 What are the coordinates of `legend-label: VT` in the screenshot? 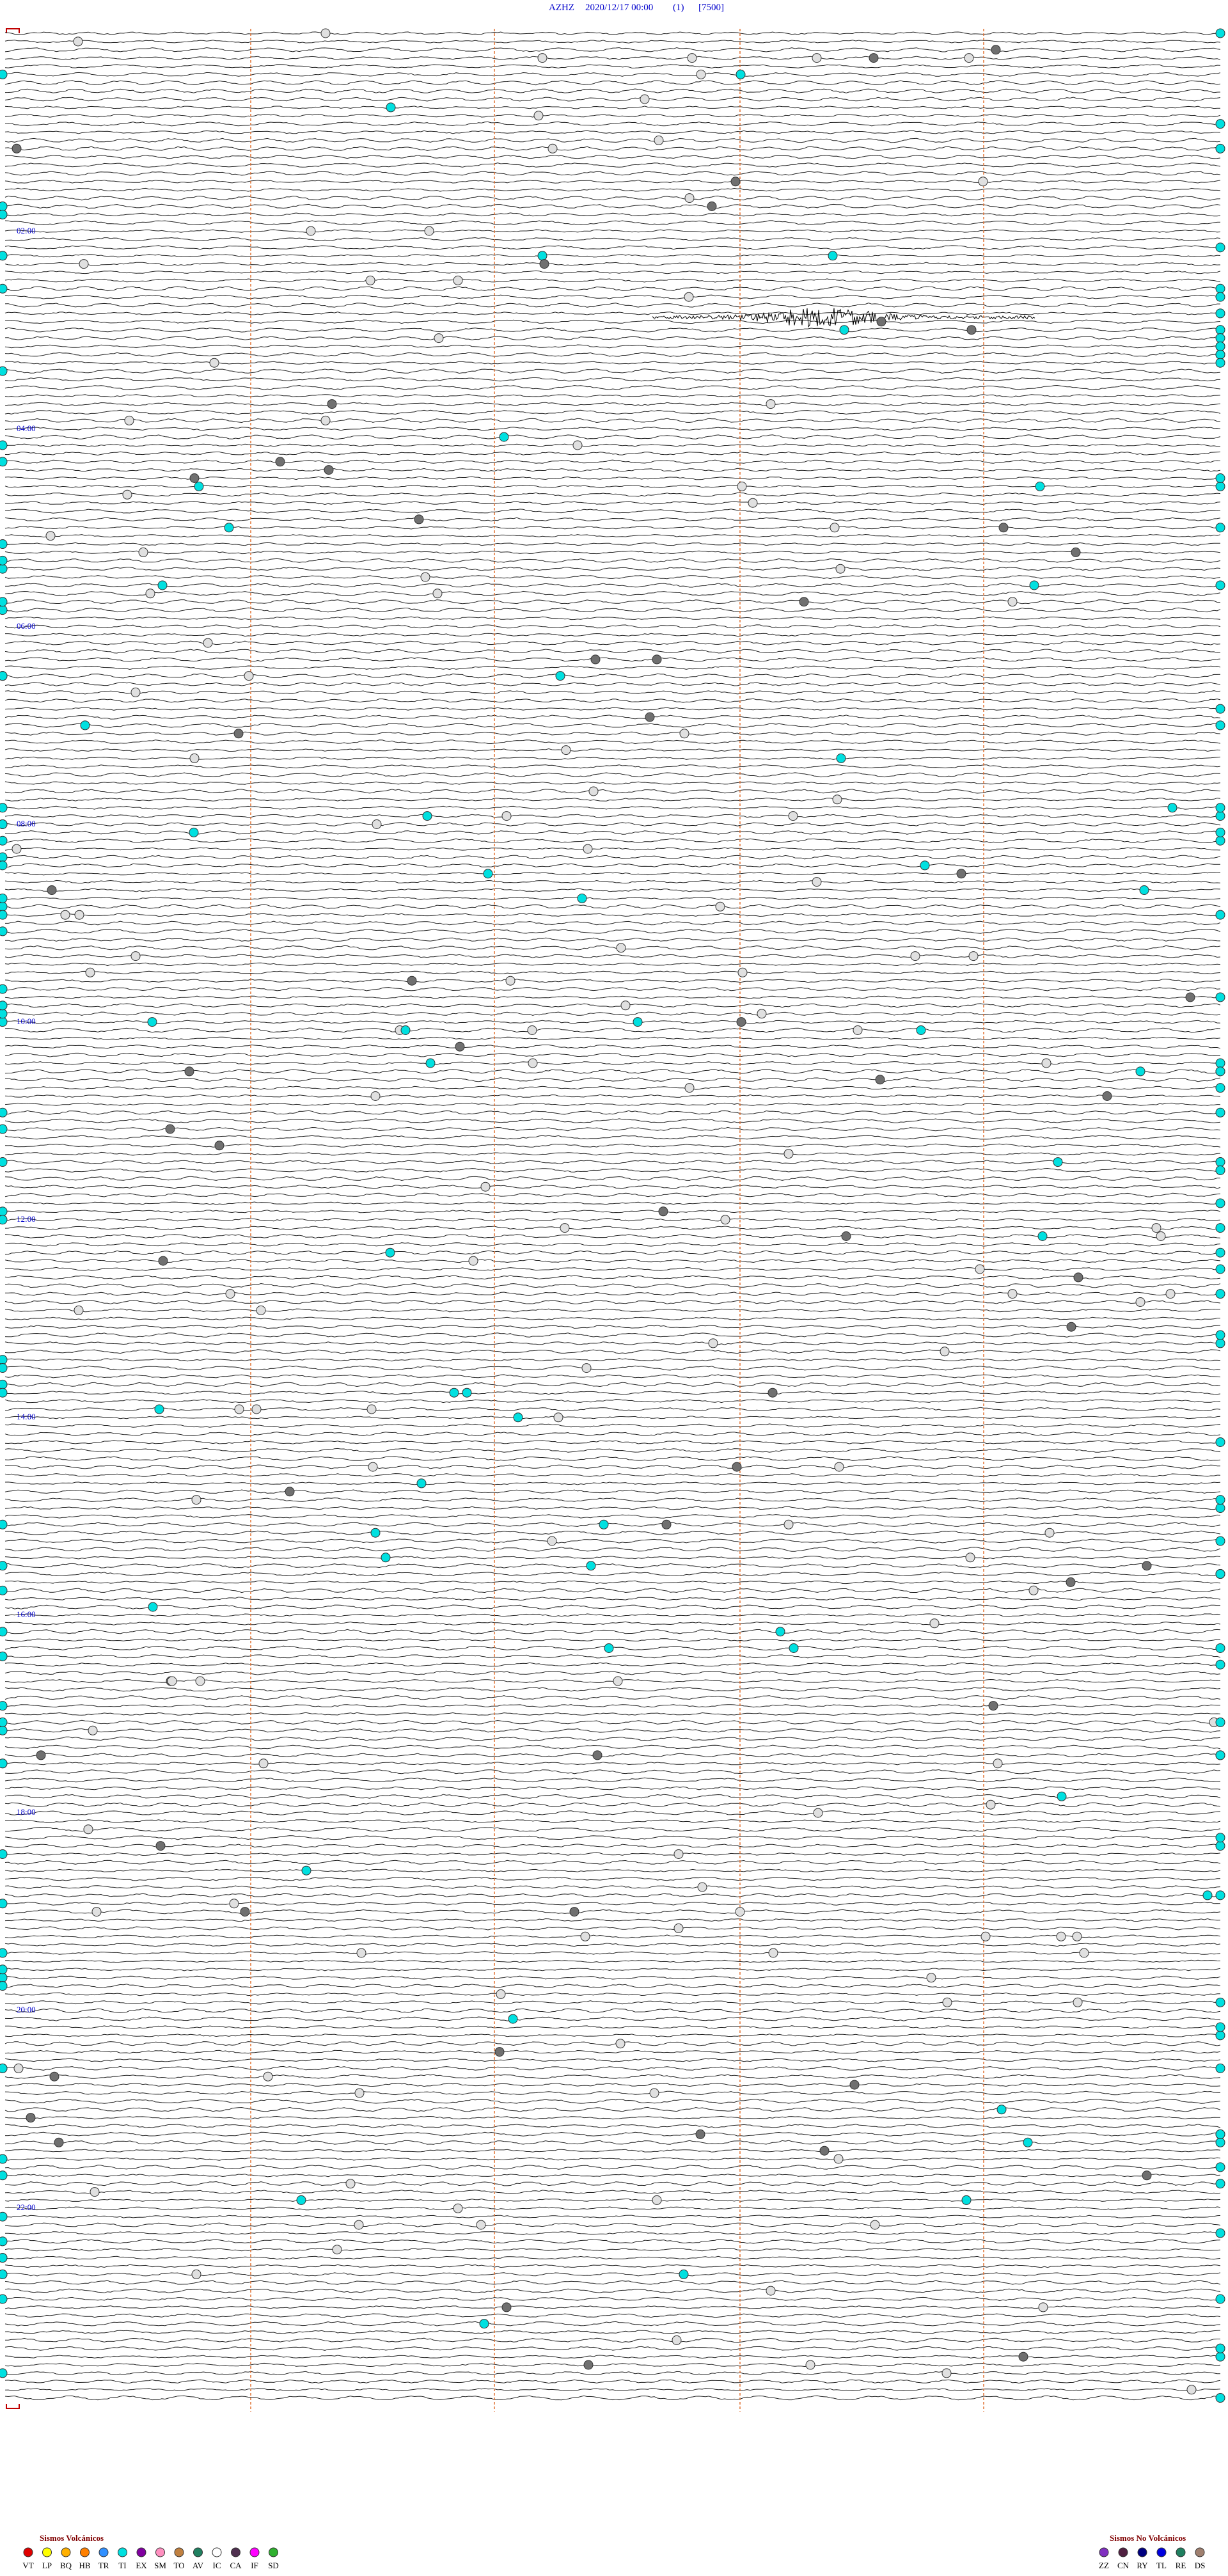 It's located at (27, 2565).